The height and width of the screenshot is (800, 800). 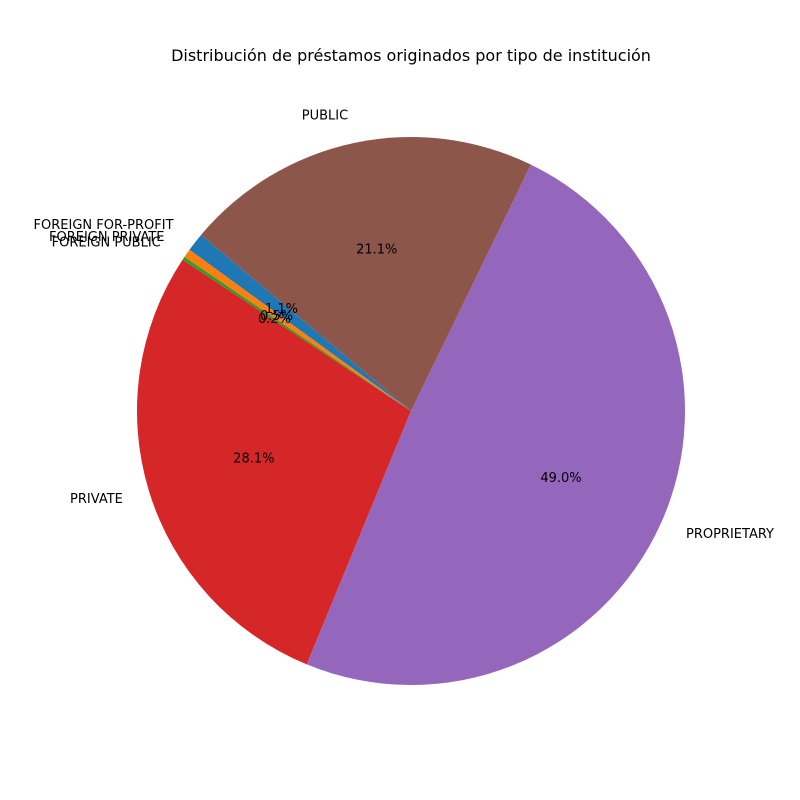 I want to click on slice-label-foreign-for-profit: FOREIGN FOR-PROFIT, so click(x=104, y=225).